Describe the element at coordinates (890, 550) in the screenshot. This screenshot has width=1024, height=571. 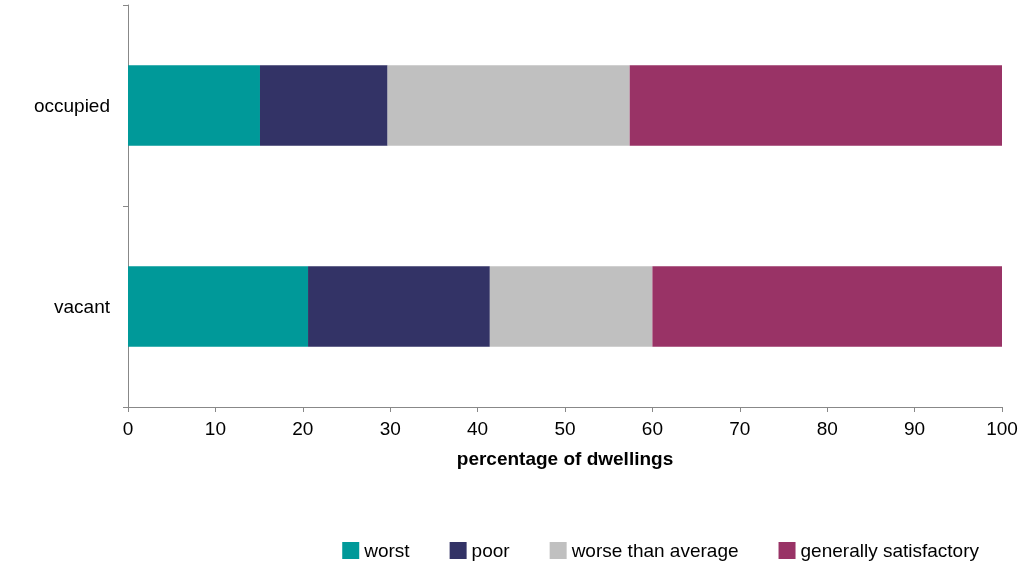
I see `legend-label: generally satisfactory` at that location.